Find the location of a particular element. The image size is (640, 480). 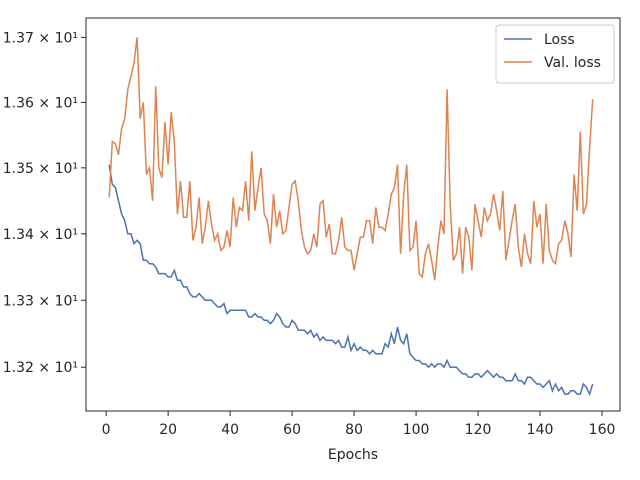

x-tick-label: 60 is located at coordinates (292, 430).